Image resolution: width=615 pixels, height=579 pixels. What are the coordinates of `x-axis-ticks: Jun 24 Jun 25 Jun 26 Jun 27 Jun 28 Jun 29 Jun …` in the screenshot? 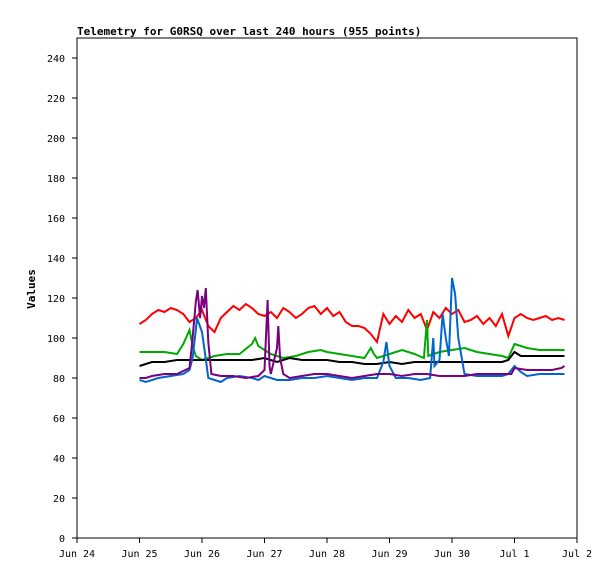 It's located at (325, 549).